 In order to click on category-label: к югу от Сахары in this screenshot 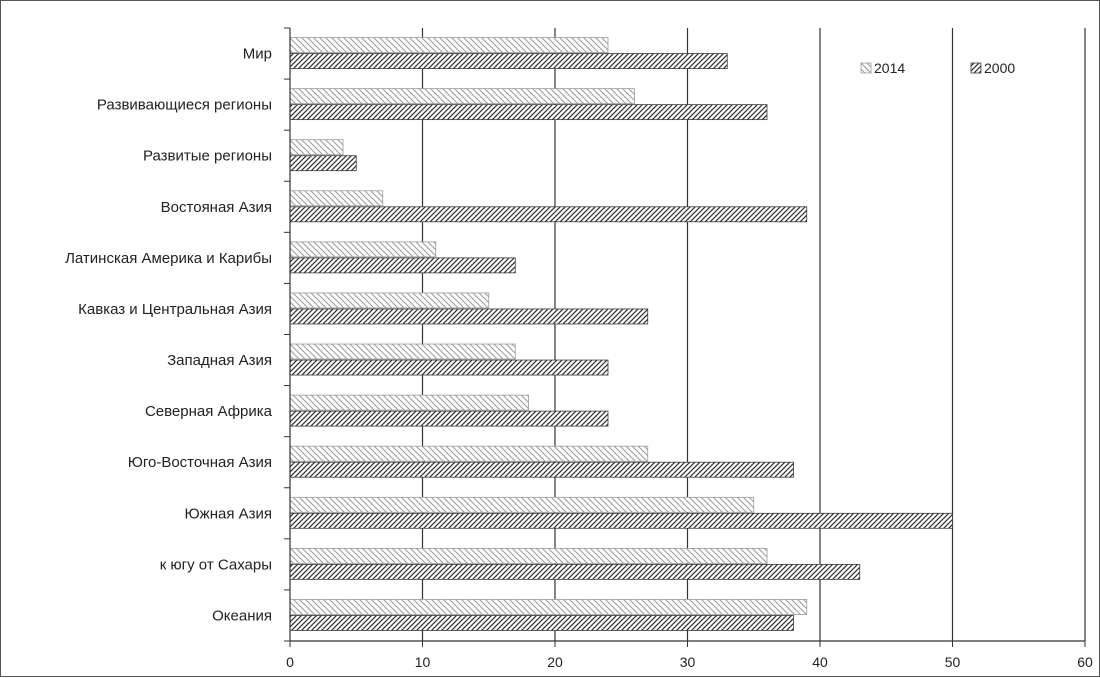, I will do `click(216, 564)`.